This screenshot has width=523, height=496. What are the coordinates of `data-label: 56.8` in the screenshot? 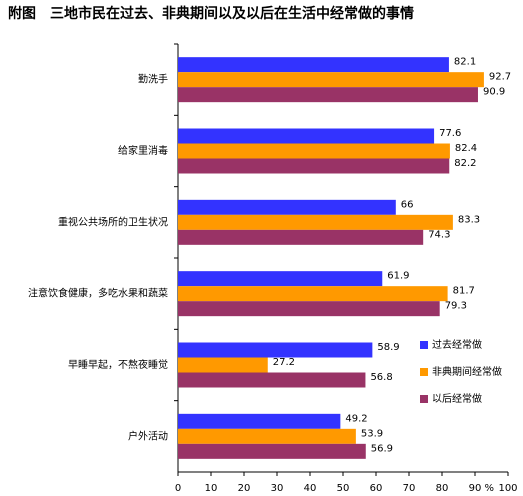 It's located at (381, 377).